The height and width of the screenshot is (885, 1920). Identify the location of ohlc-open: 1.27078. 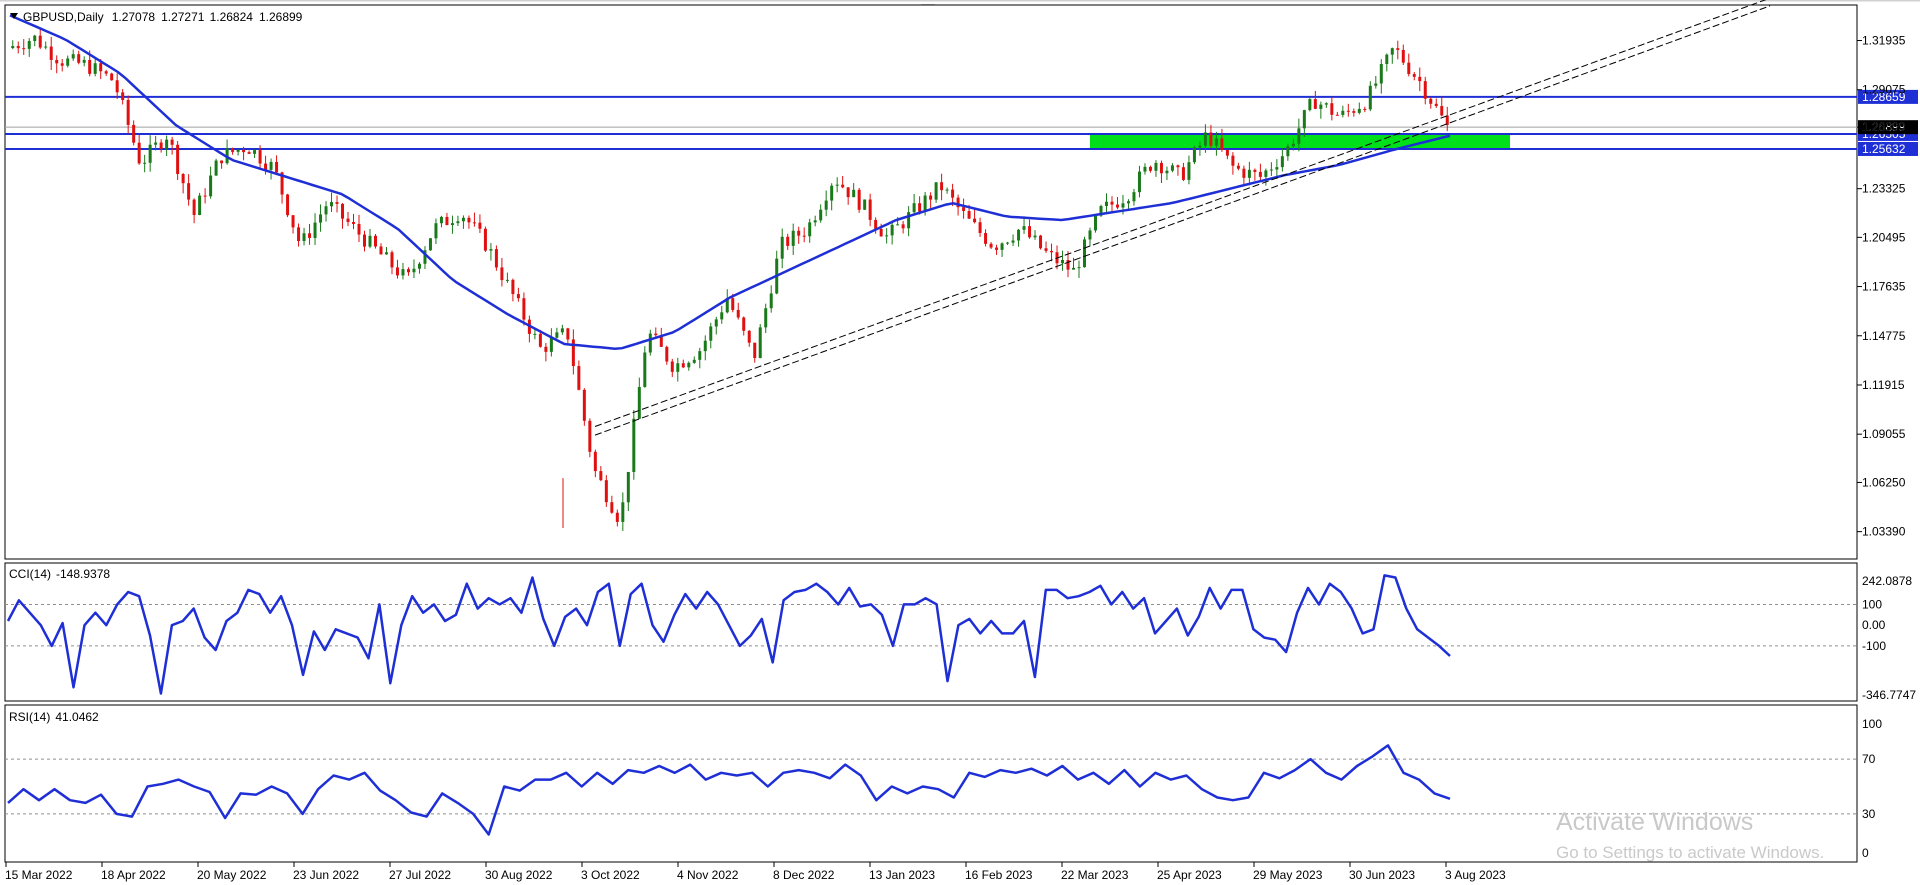
(134, 17).